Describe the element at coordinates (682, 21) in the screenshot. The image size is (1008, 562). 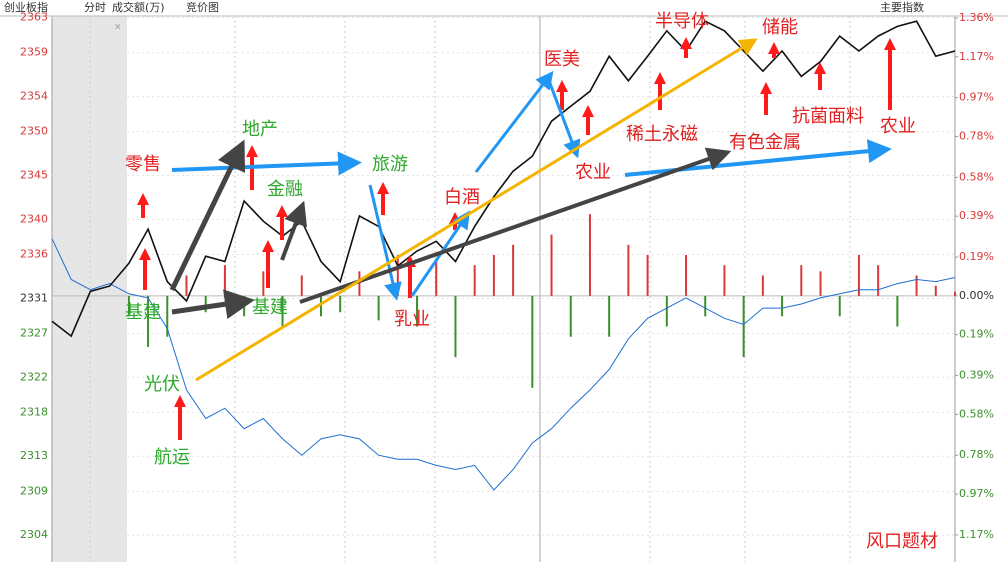
I see `annotation: 半导体` at that location.